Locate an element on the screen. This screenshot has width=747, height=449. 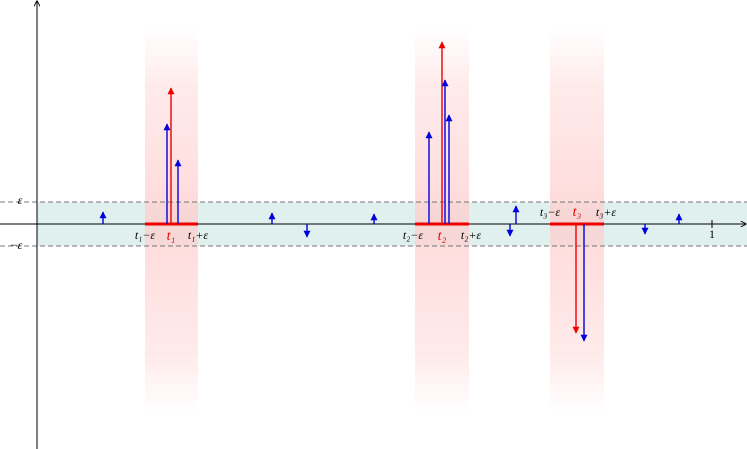
interval-left: t₃−ε is located at coordinates (550, 212).